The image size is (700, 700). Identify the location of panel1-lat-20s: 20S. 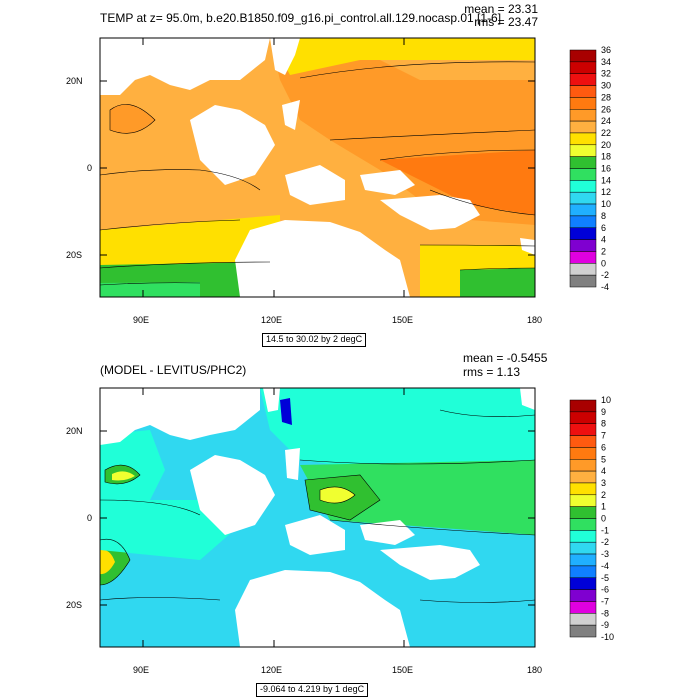
(74, 255).